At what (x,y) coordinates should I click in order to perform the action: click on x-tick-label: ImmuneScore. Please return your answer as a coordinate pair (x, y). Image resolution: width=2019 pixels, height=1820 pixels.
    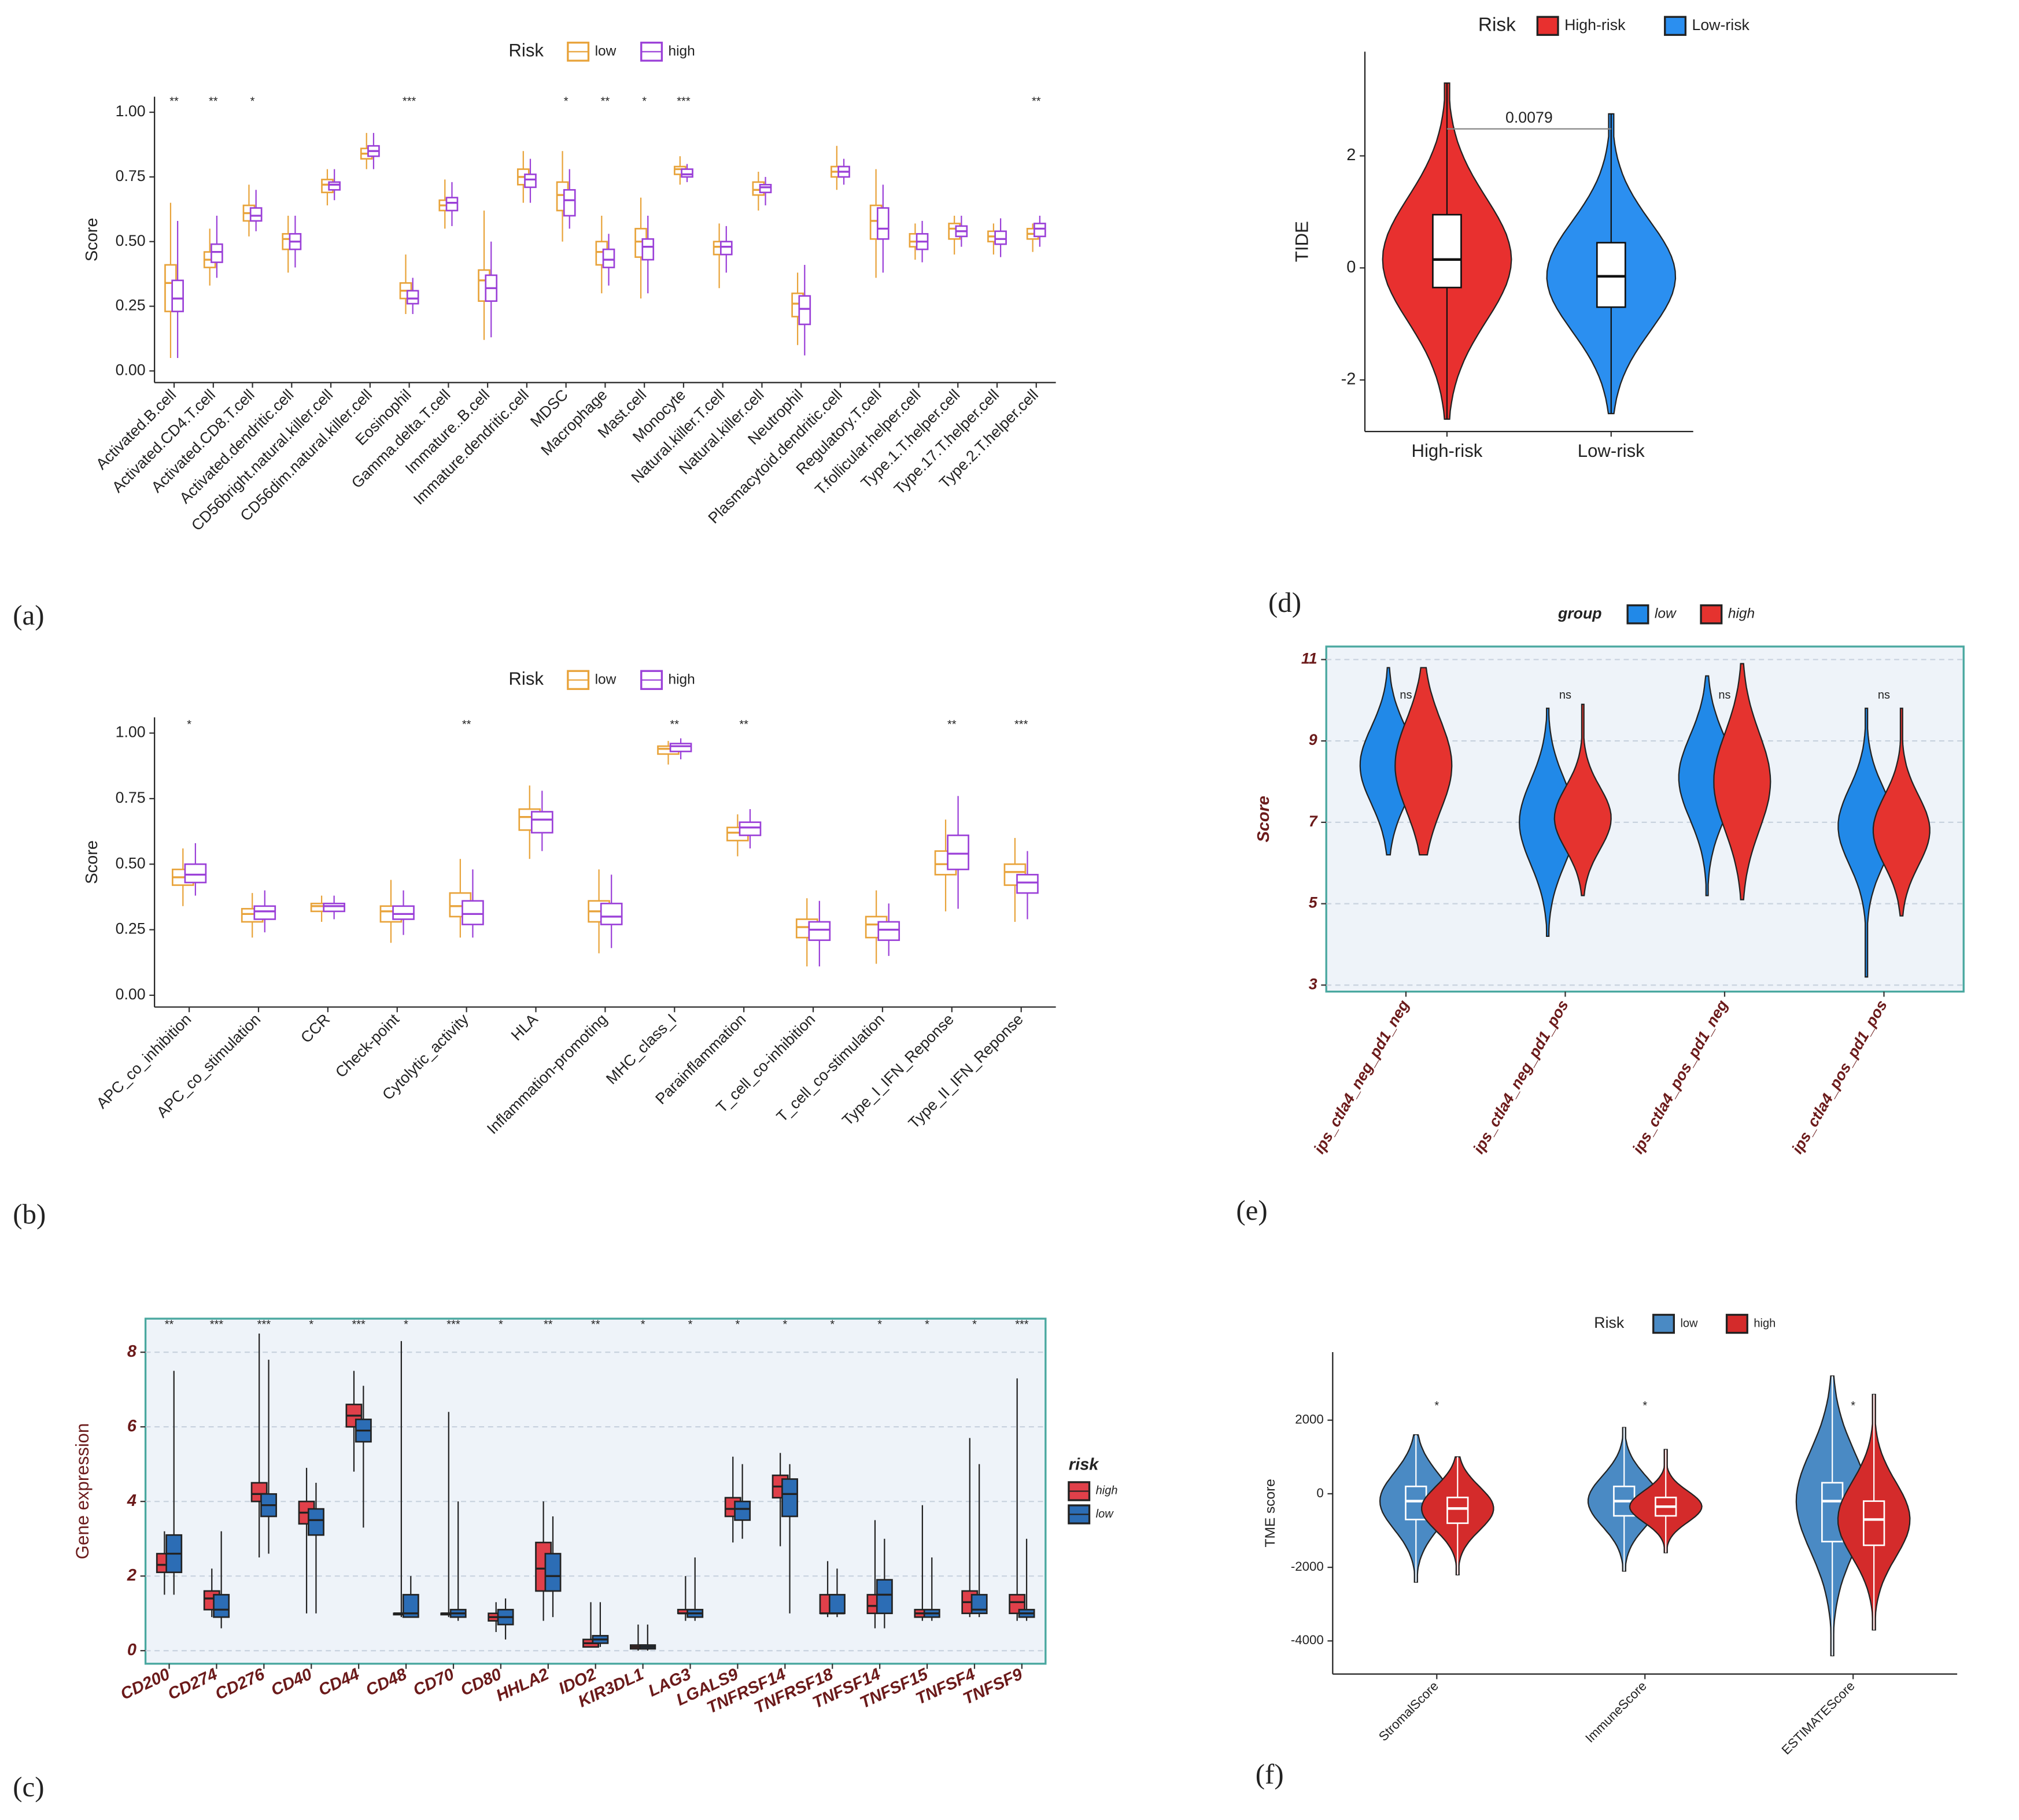
    Looking at the image, I should click on (1615, 1712).